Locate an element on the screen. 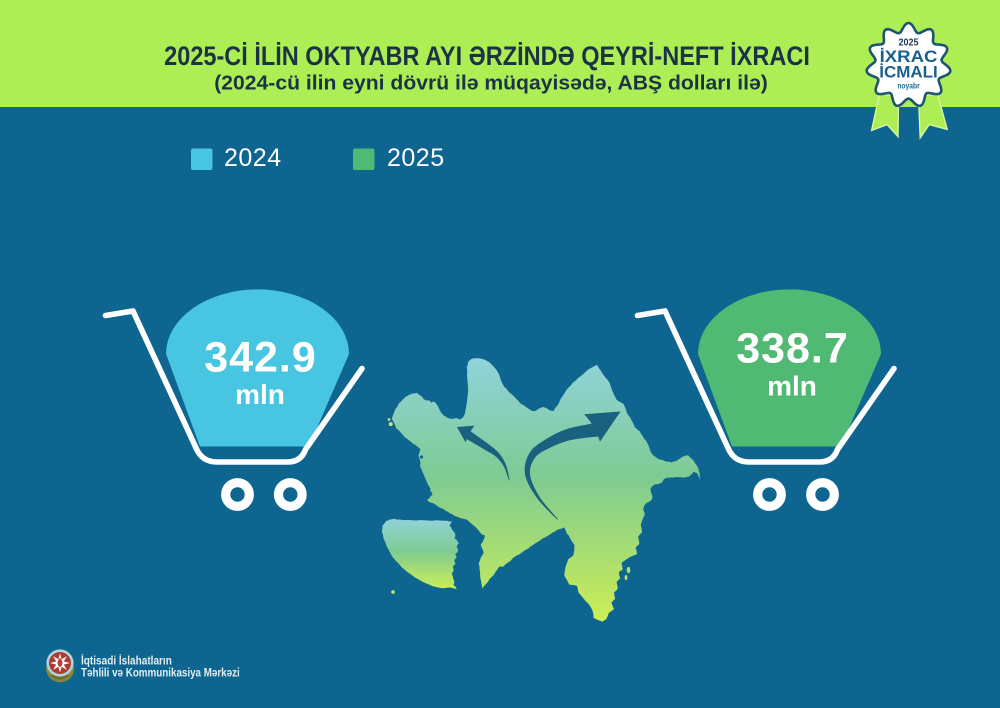 The image size is (1000, 708). svg-text: 2024 is located at coordinates (253, 158).